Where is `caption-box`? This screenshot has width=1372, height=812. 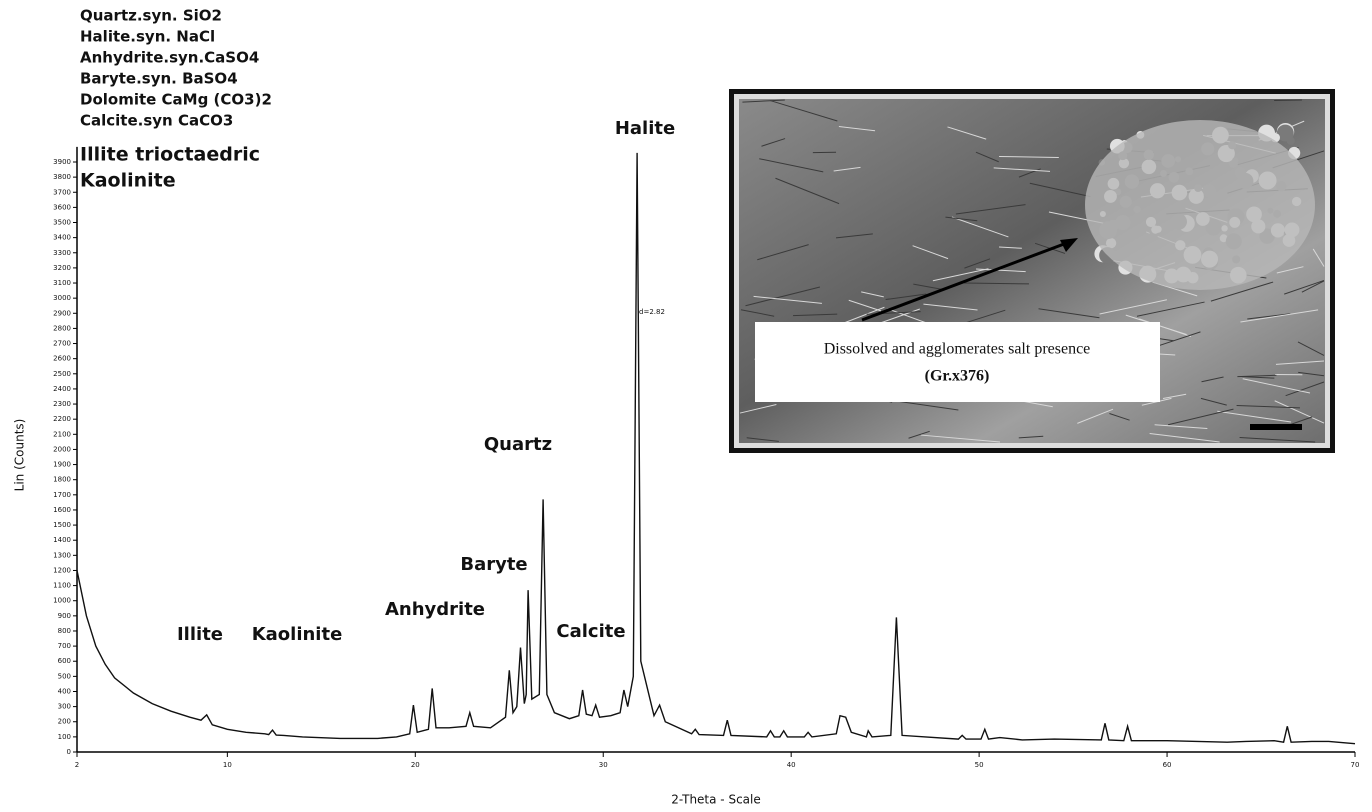 caption-box is located at coordinates (957, 362).